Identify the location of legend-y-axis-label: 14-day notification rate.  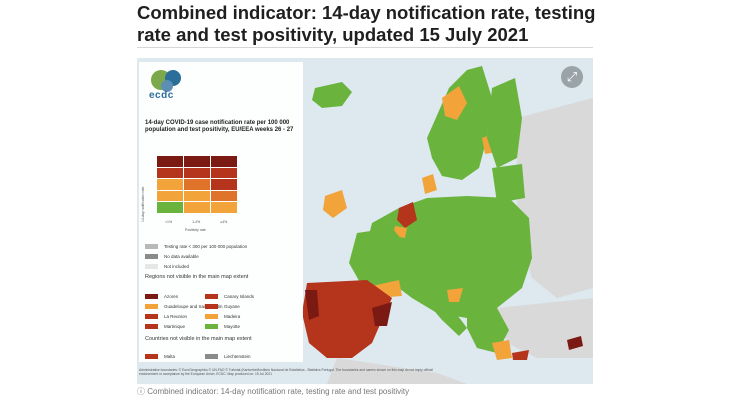
(143, 204).